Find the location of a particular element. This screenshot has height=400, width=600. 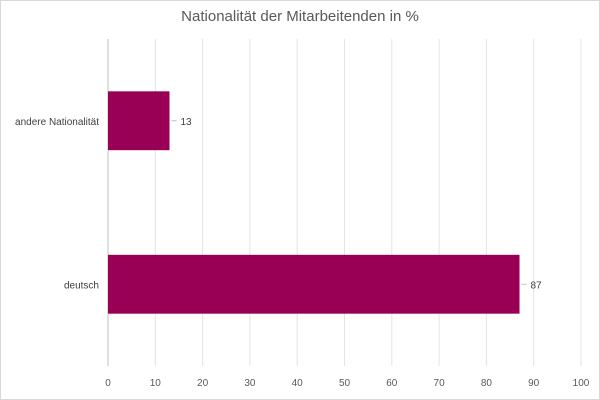

x-tick-label: 80 is located at coordinates (487, 383).